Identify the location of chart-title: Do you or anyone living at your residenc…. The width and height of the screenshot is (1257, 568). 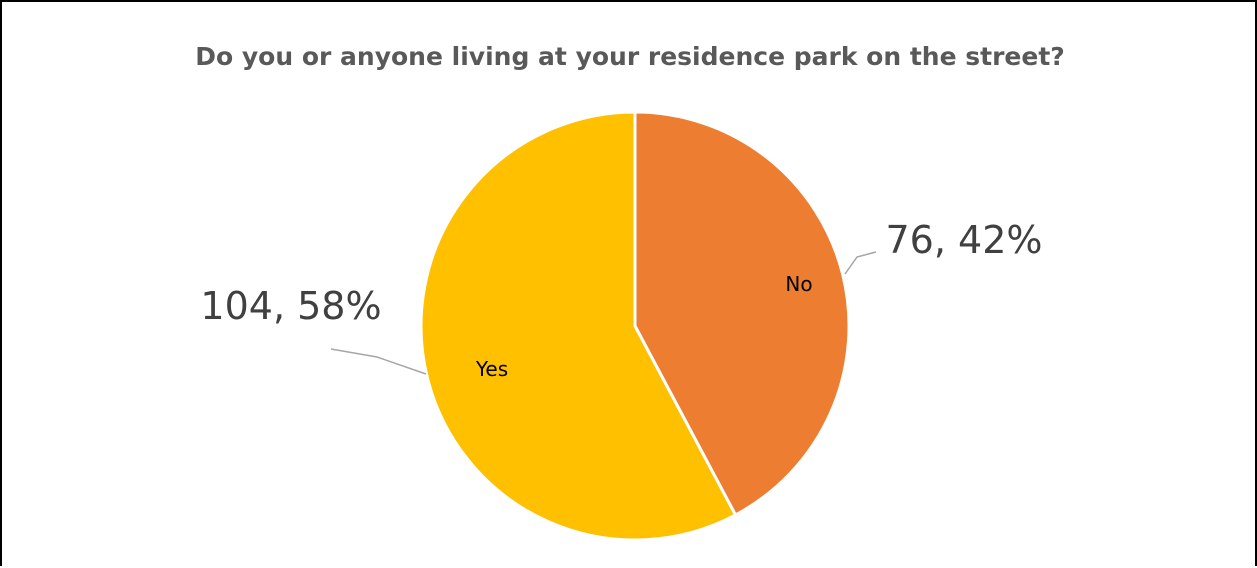
(630, 56).